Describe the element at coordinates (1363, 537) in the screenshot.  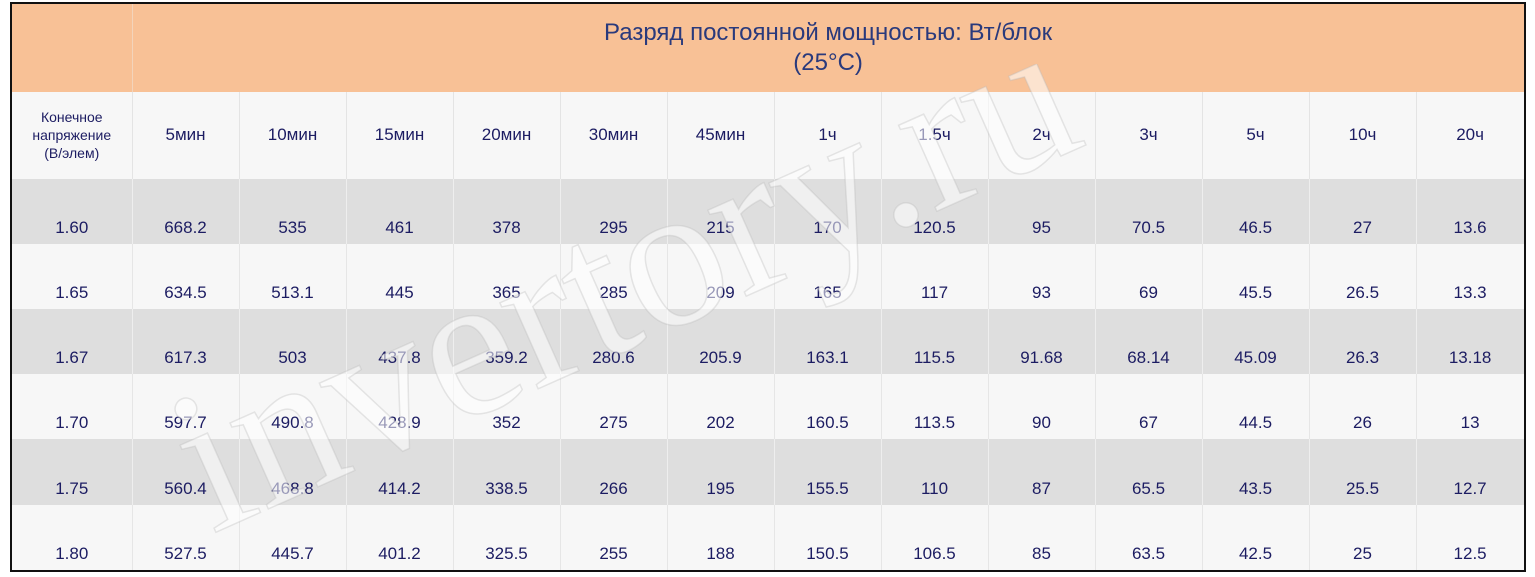
I see `power-value-cell: 25` at that location.